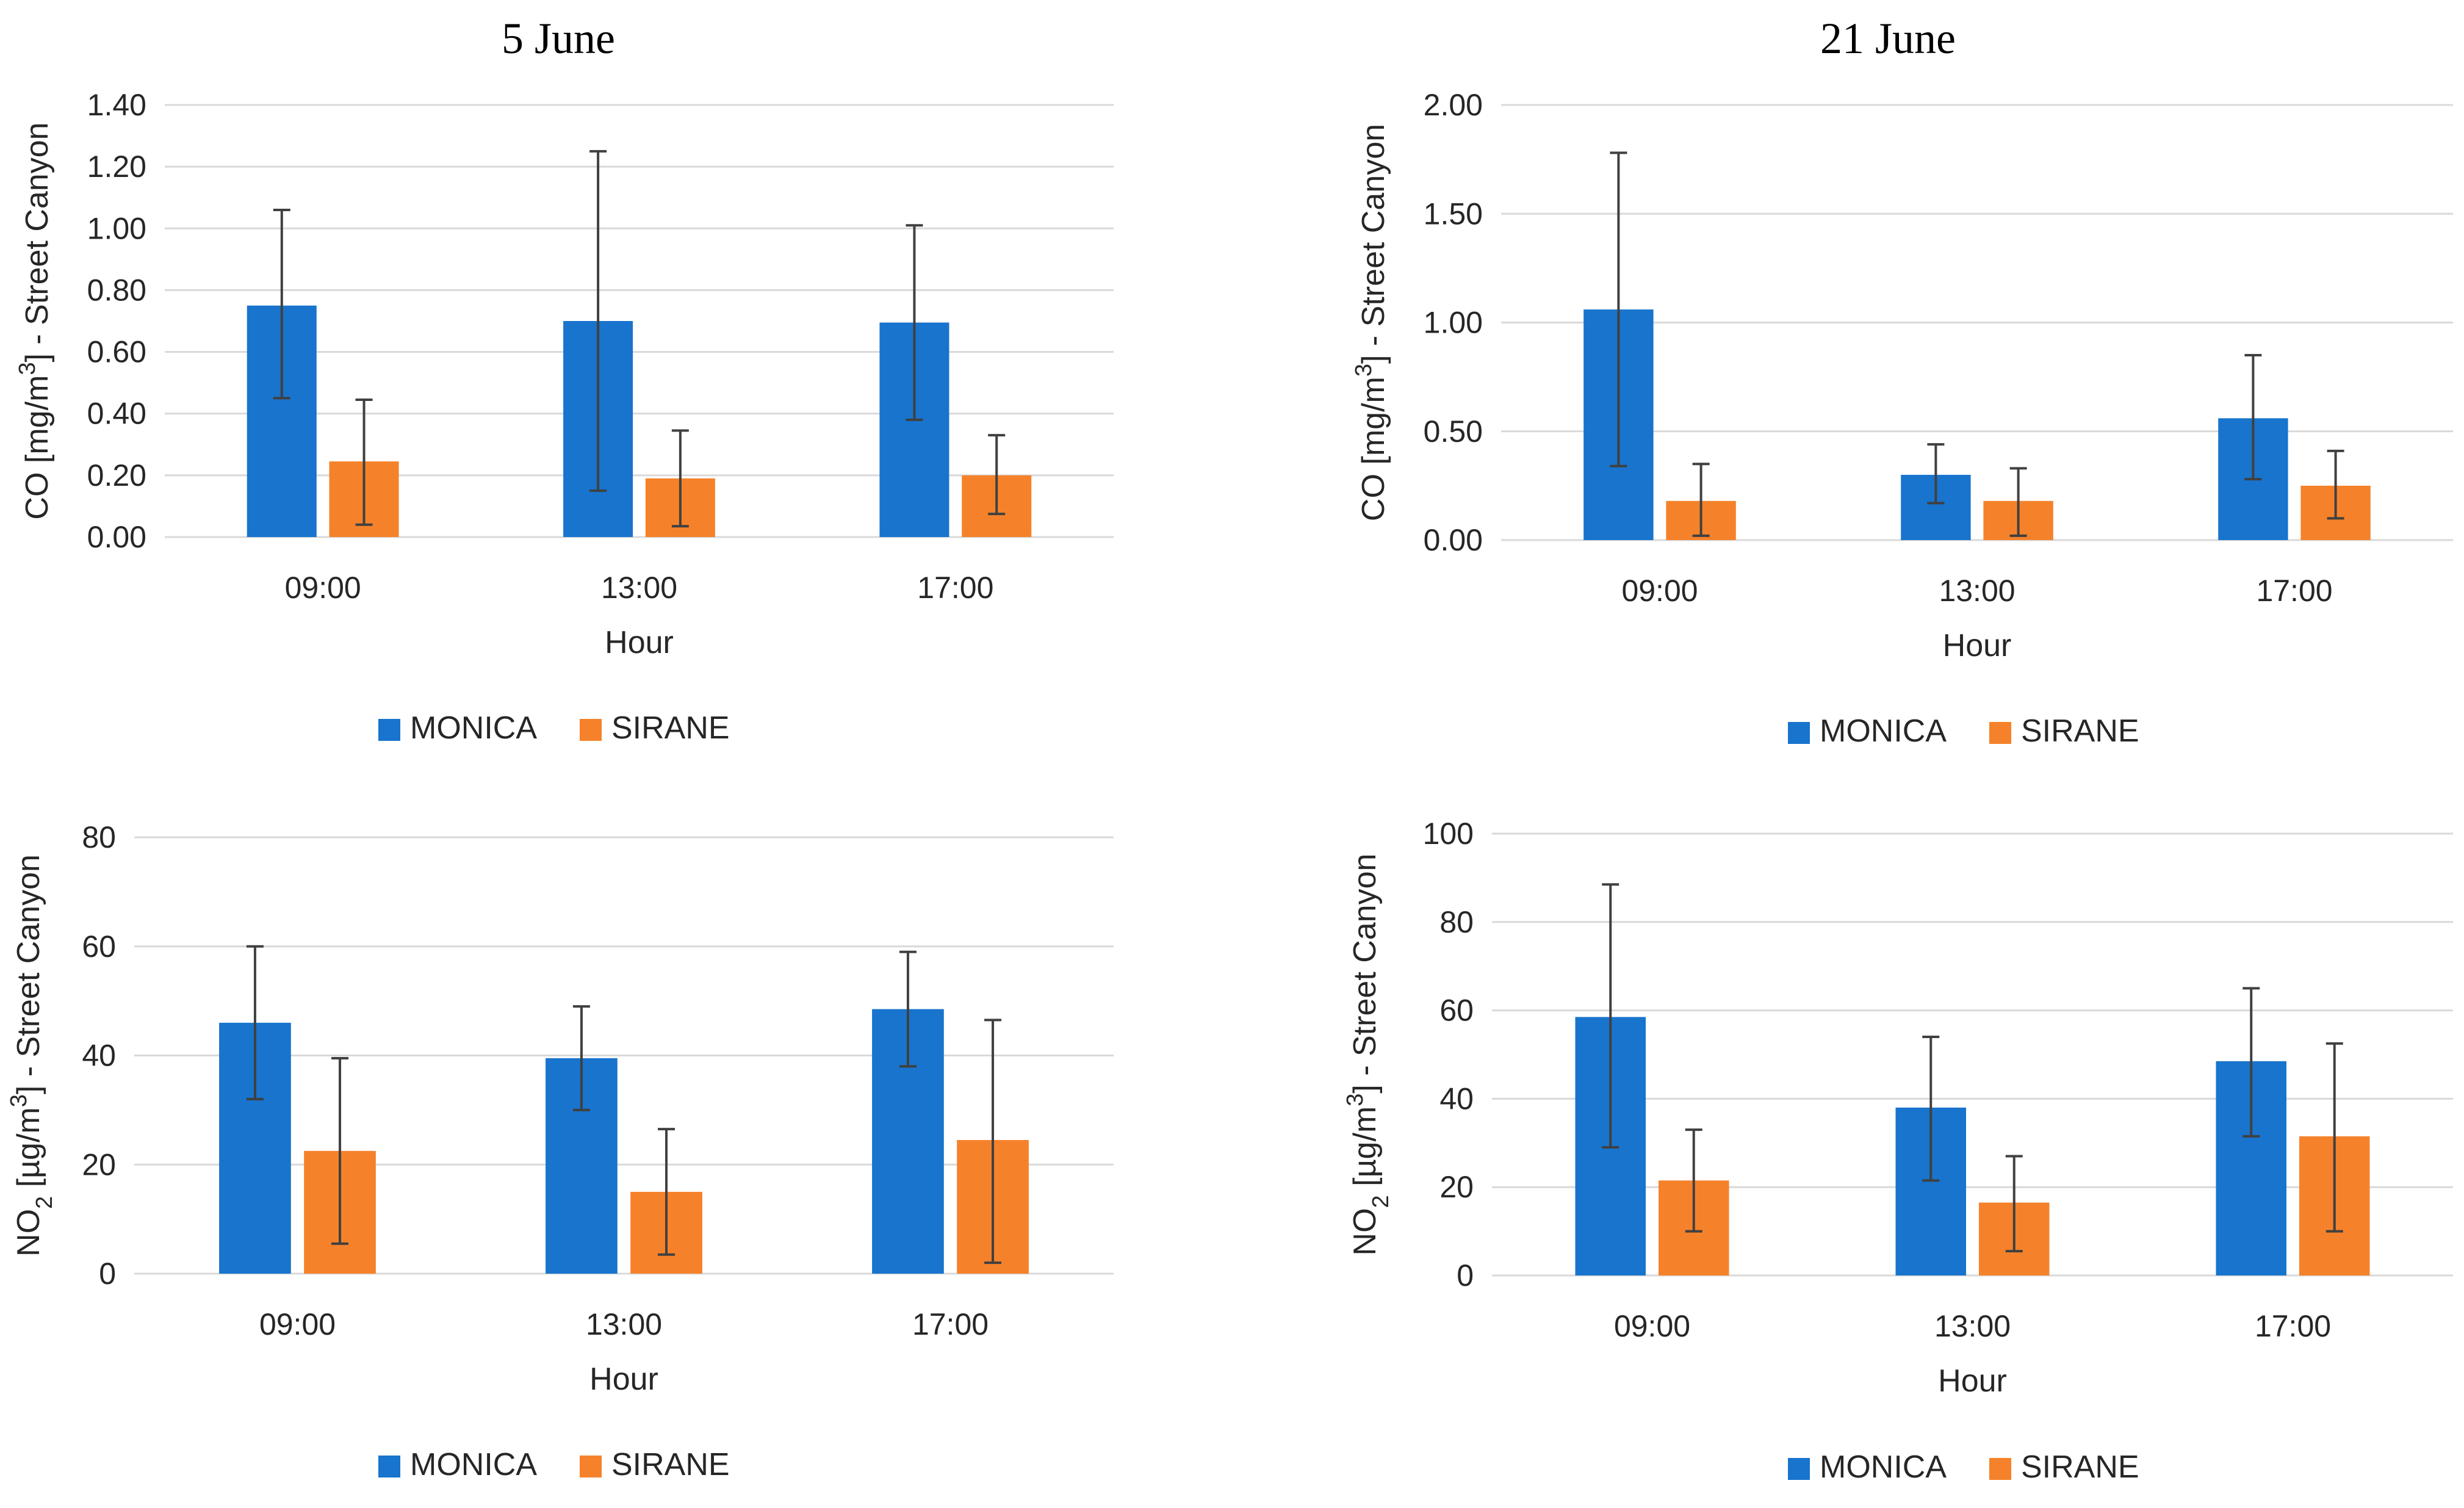 The width and height of the screenshot is (2464, 1508). Describe the element at coordinates (1454, 431) in the screenshot. I see `y-tick-label: 0.50` at that location.